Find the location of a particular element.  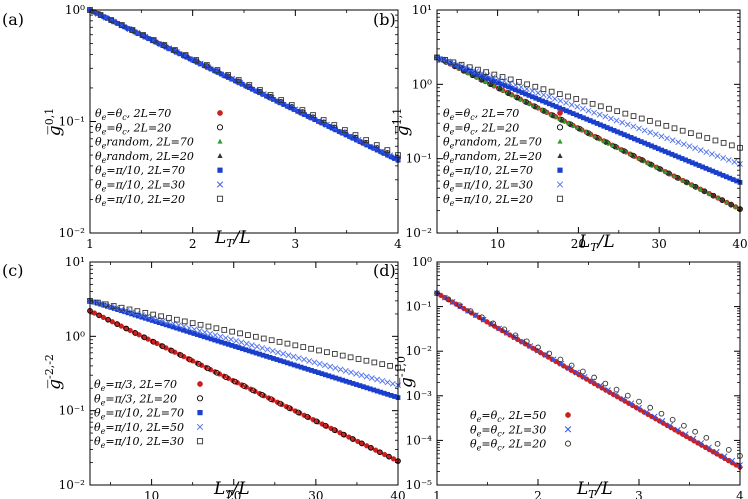

legend-label: θerandom, 2L=70 is located at coordinates (144, 143).